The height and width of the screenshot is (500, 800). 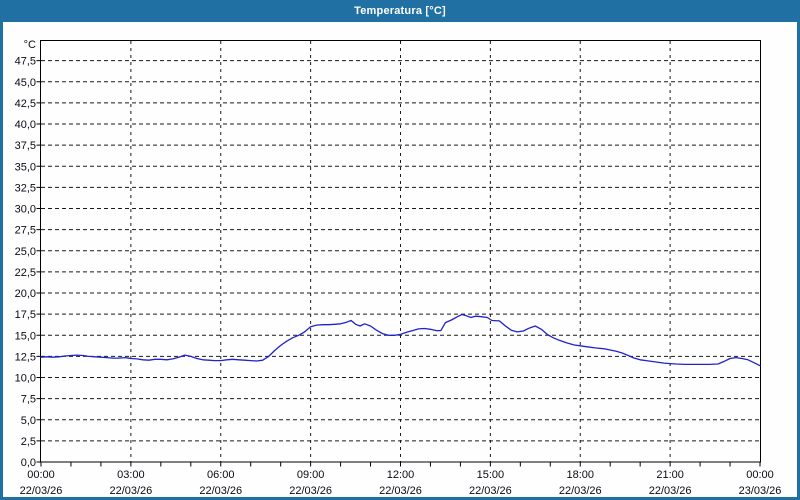 What do you see at coordinates (221, 475) in the screenshot?
I see `svg-text: 06:00` at bounding box center [221, 475].